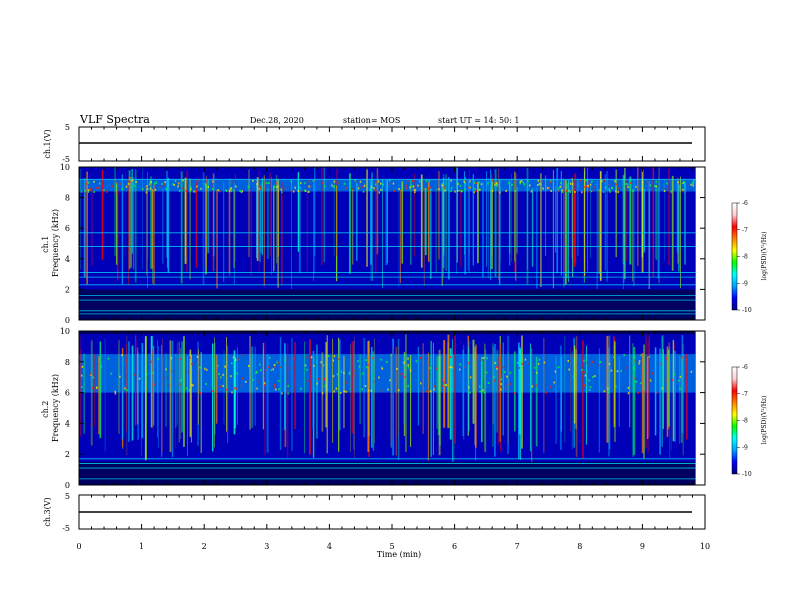 The image size is (792, 612). Describe the element at coordinates (374, 143) in the screenshot. I see `ch1-waveform-panel: 5 -5 ch.1(V)` at that location.